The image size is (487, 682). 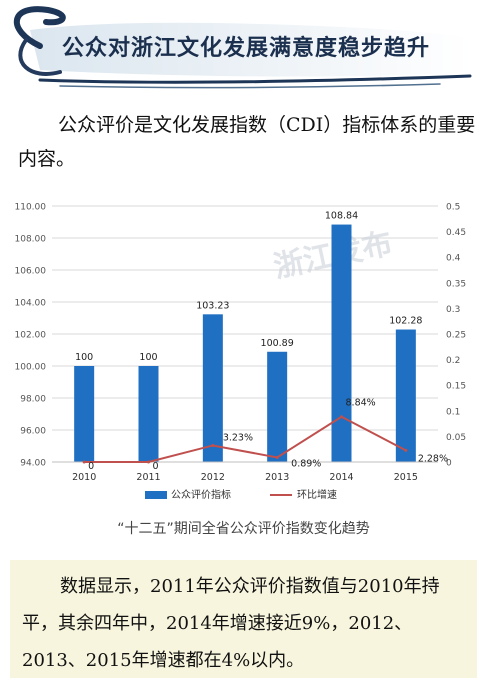 I want to click on y-left-tick-label: 94.00, so click(x=33, y=464).